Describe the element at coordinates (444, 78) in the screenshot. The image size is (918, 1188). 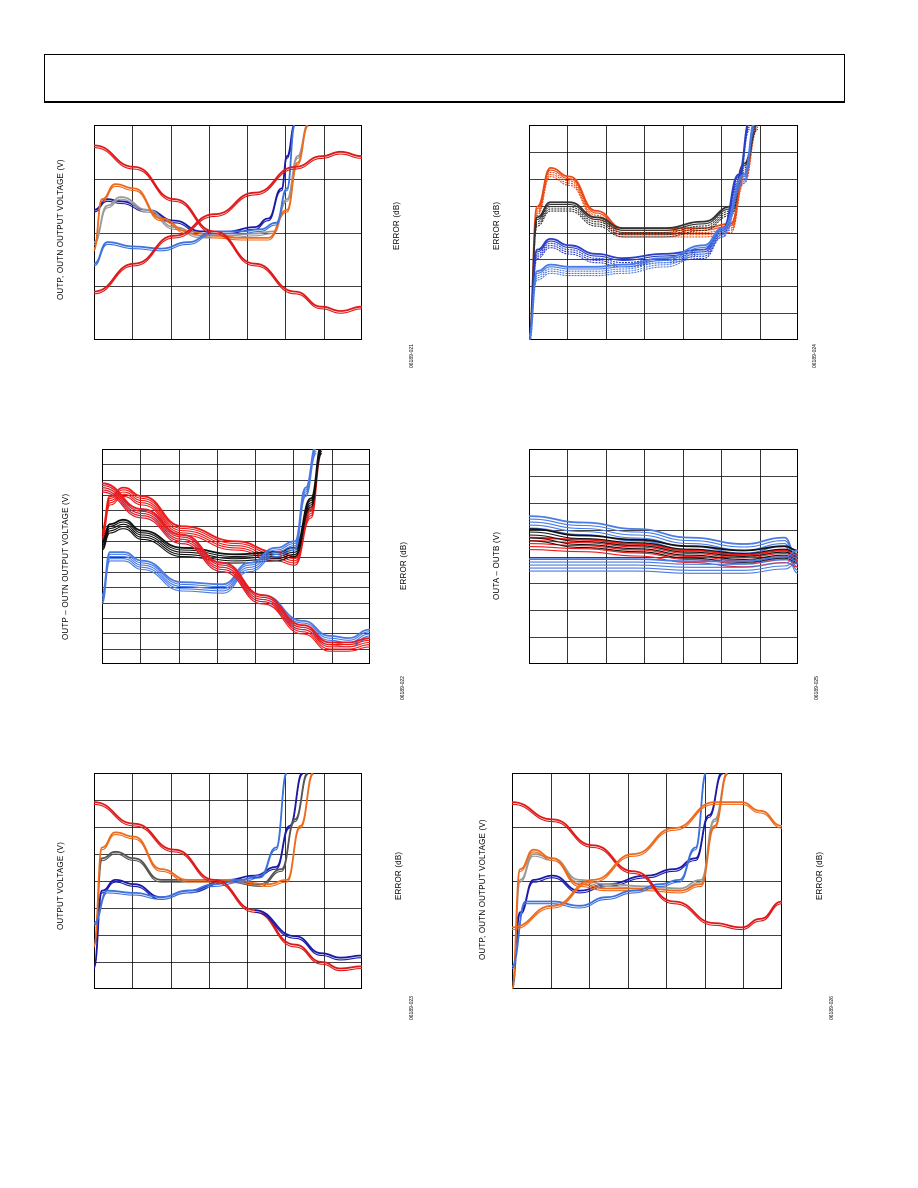
I see `page-header-box` at that location.